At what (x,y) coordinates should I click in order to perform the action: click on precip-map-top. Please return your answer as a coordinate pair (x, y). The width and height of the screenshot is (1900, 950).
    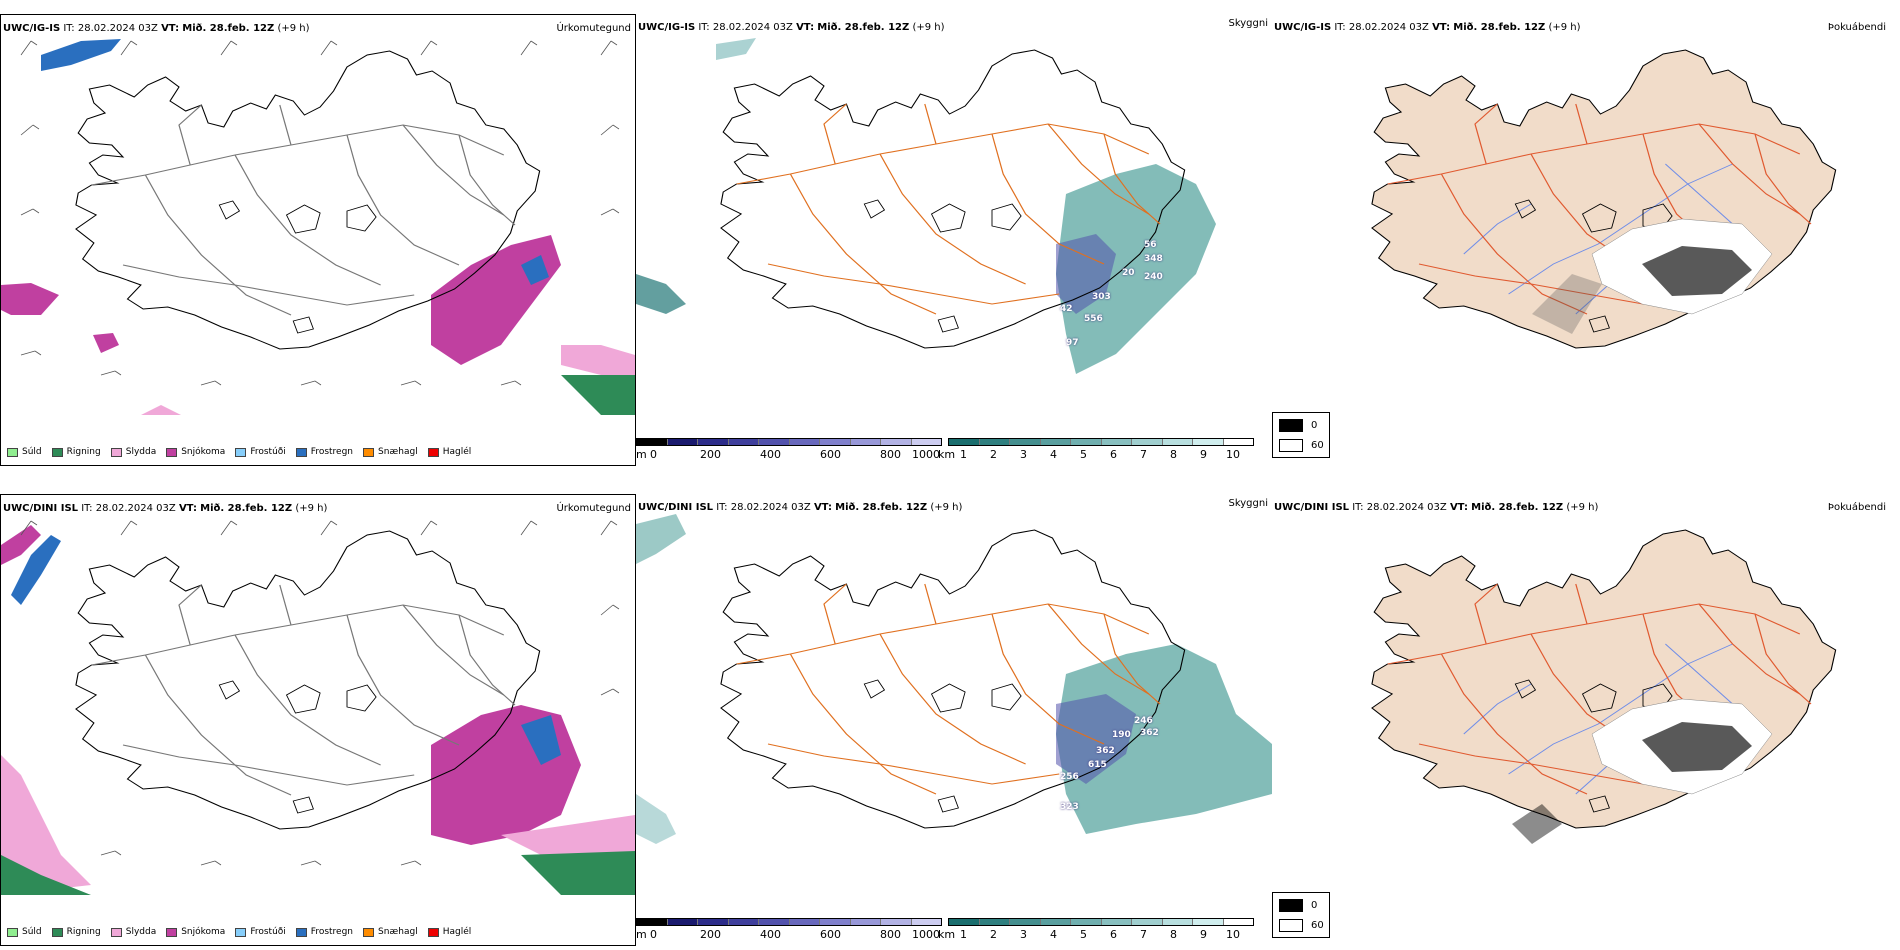
    Looking at the image, I should click on (318, 227).